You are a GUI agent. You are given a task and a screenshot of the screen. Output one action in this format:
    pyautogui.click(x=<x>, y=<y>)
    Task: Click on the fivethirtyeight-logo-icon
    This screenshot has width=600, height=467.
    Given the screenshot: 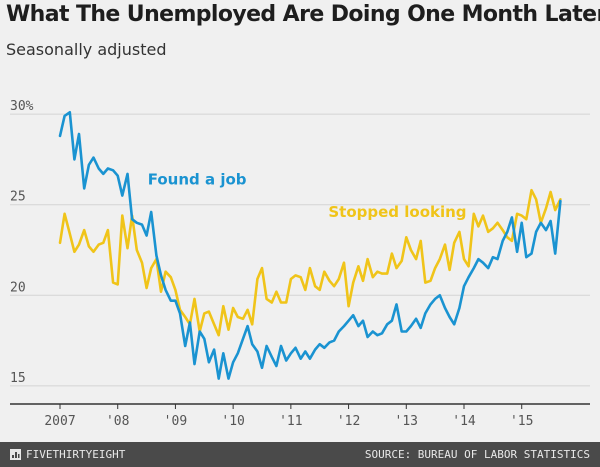 What is the action you would take?
    pyautogui.click(x=15, y=454)
    